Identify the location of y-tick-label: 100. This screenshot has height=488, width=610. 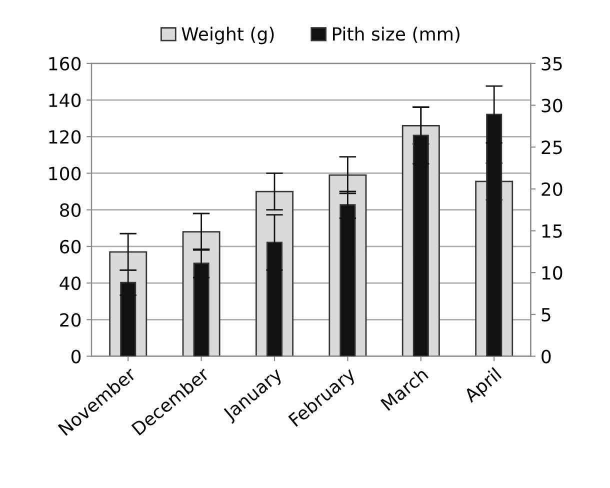
(65, 173).